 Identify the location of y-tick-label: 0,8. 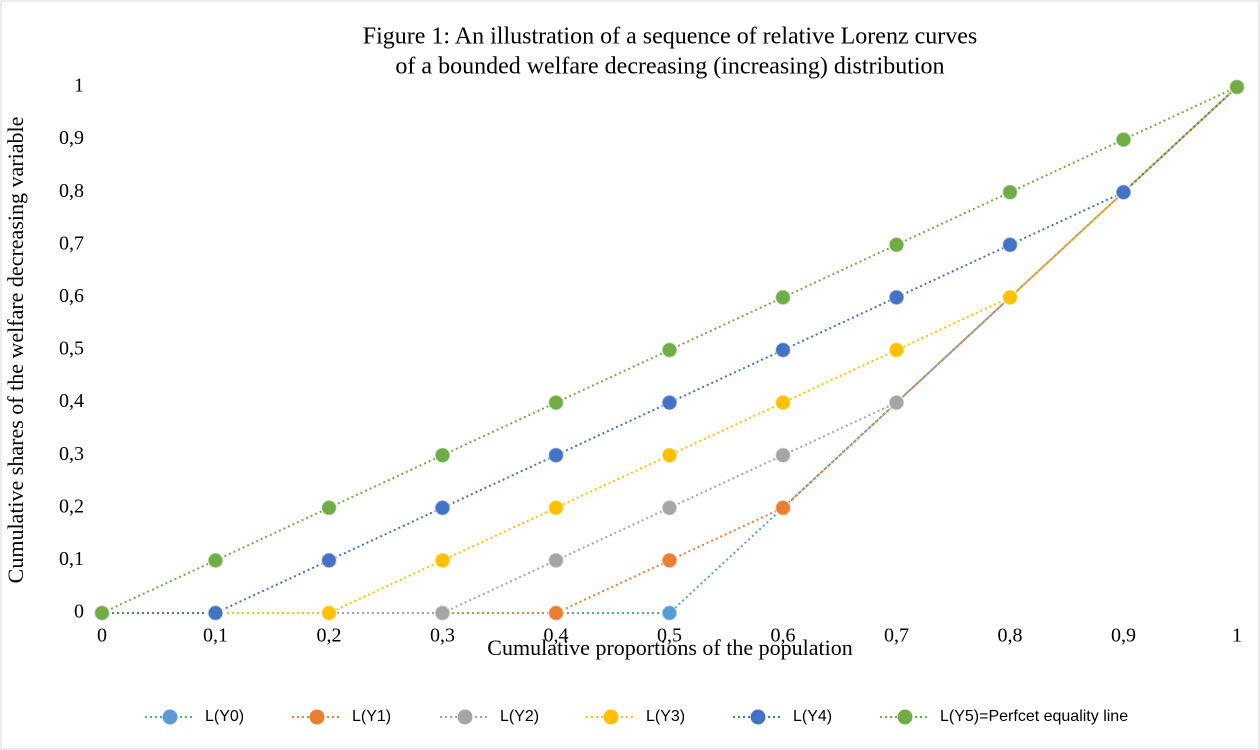
(71, 191).